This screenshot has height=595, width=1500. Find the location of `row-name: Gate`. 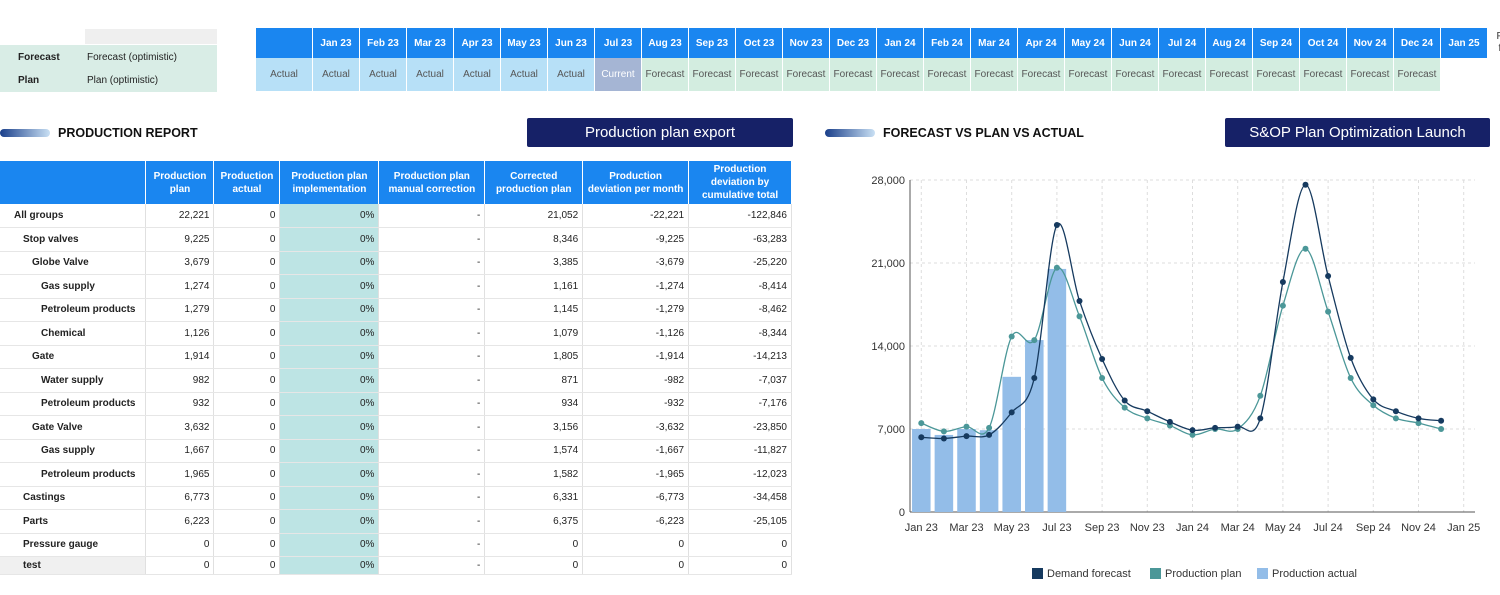

row-name: Gate is located at coordinates (73, 357).